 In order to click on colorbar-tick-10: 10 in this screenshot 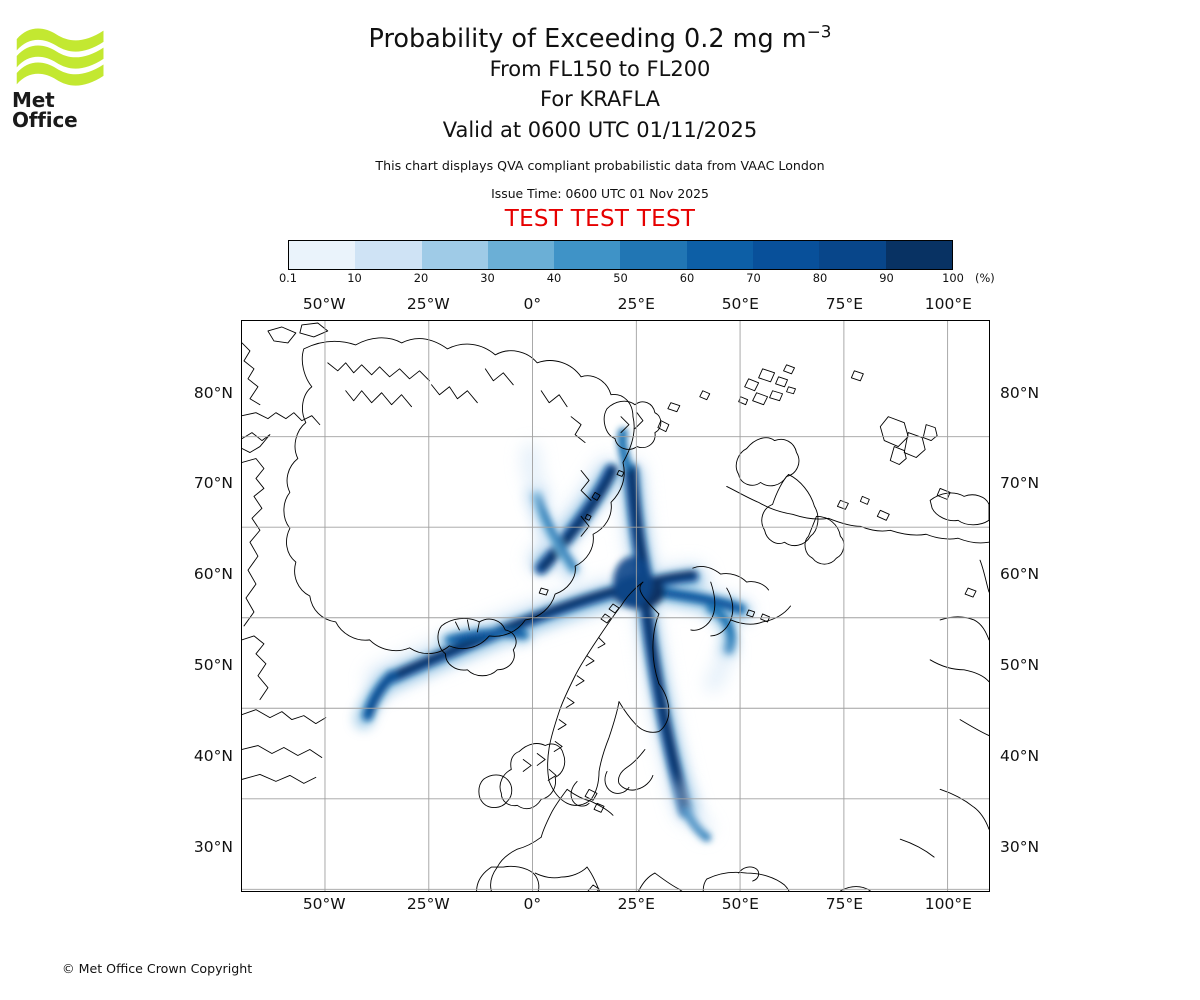, I will do `click(354, 278)`.